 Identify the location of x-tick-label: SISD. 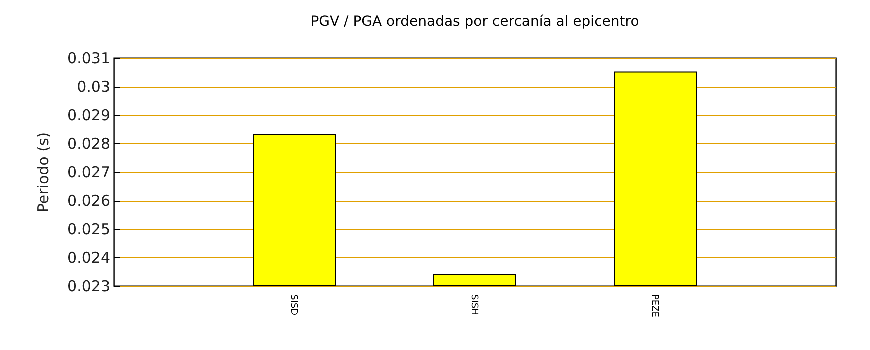
(293, 305).